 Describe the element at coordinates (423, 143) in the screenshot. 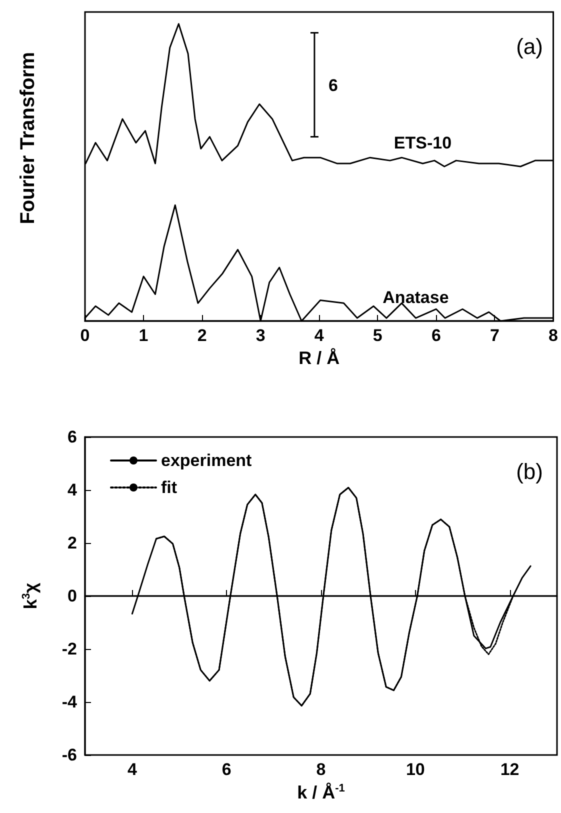

I see `series-label: ETS-10` at that location.